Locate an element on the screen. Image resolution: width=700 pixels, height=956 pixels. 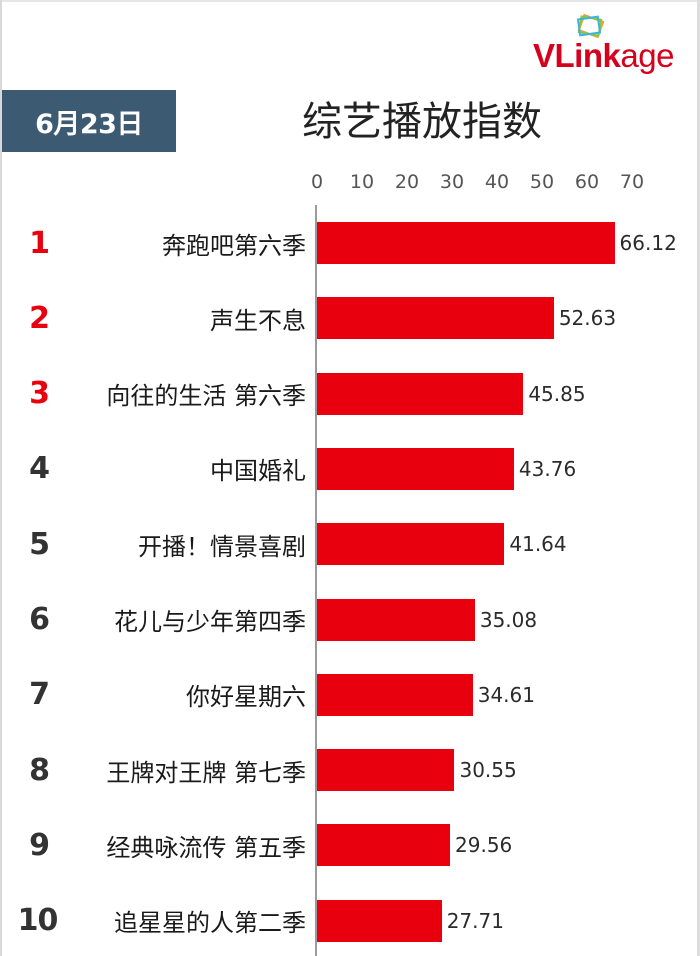
chart-row: 9 经典咏流传 第五季 29.56 is located at coordinates (350, 845).